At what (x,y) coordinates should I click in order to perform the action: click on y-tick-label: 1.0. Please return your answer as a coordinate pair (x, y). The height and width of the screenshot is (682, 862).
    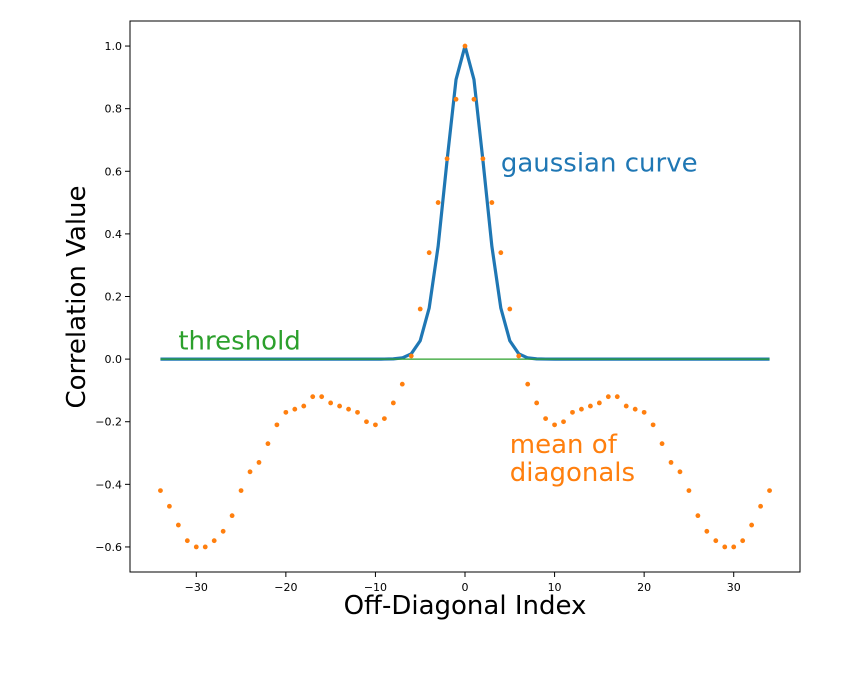
    Looking at the image, I should click on (114, 46).